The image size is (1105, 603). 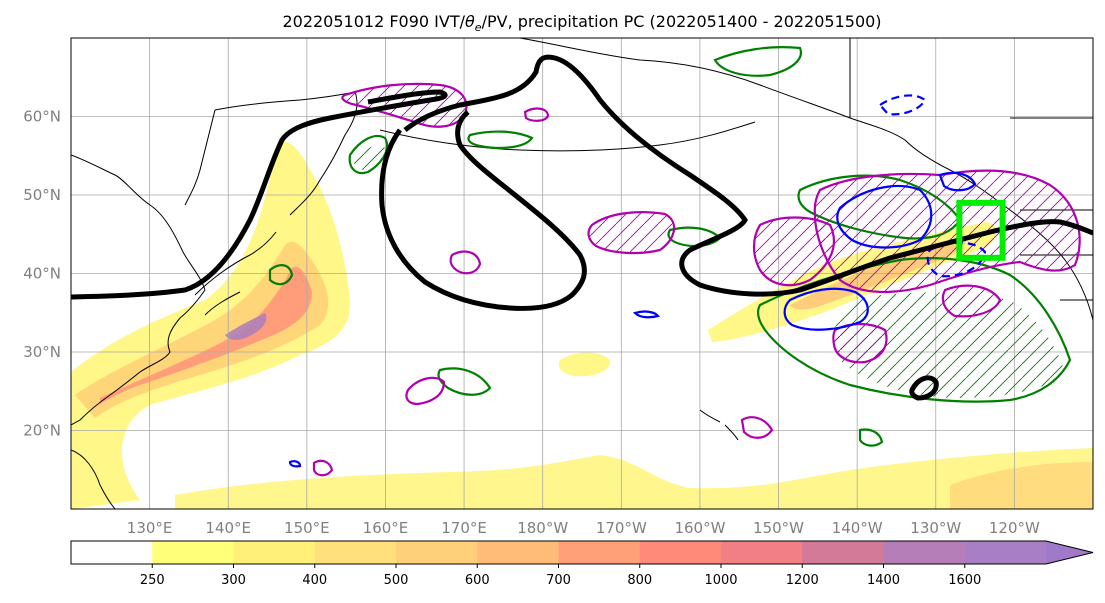 What do you see at coordinates (924, 388) in the screenshot?
I see `pv-contour-small` at bounding box center [924, 388].